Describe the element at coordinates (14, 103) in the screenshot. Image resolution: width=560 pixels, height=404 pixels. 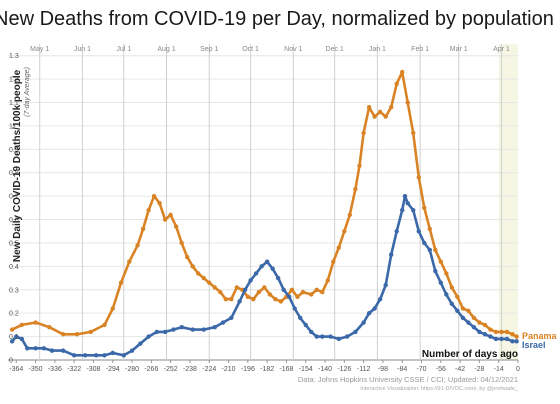
I see `y-tick-label: 1.1` at that location.